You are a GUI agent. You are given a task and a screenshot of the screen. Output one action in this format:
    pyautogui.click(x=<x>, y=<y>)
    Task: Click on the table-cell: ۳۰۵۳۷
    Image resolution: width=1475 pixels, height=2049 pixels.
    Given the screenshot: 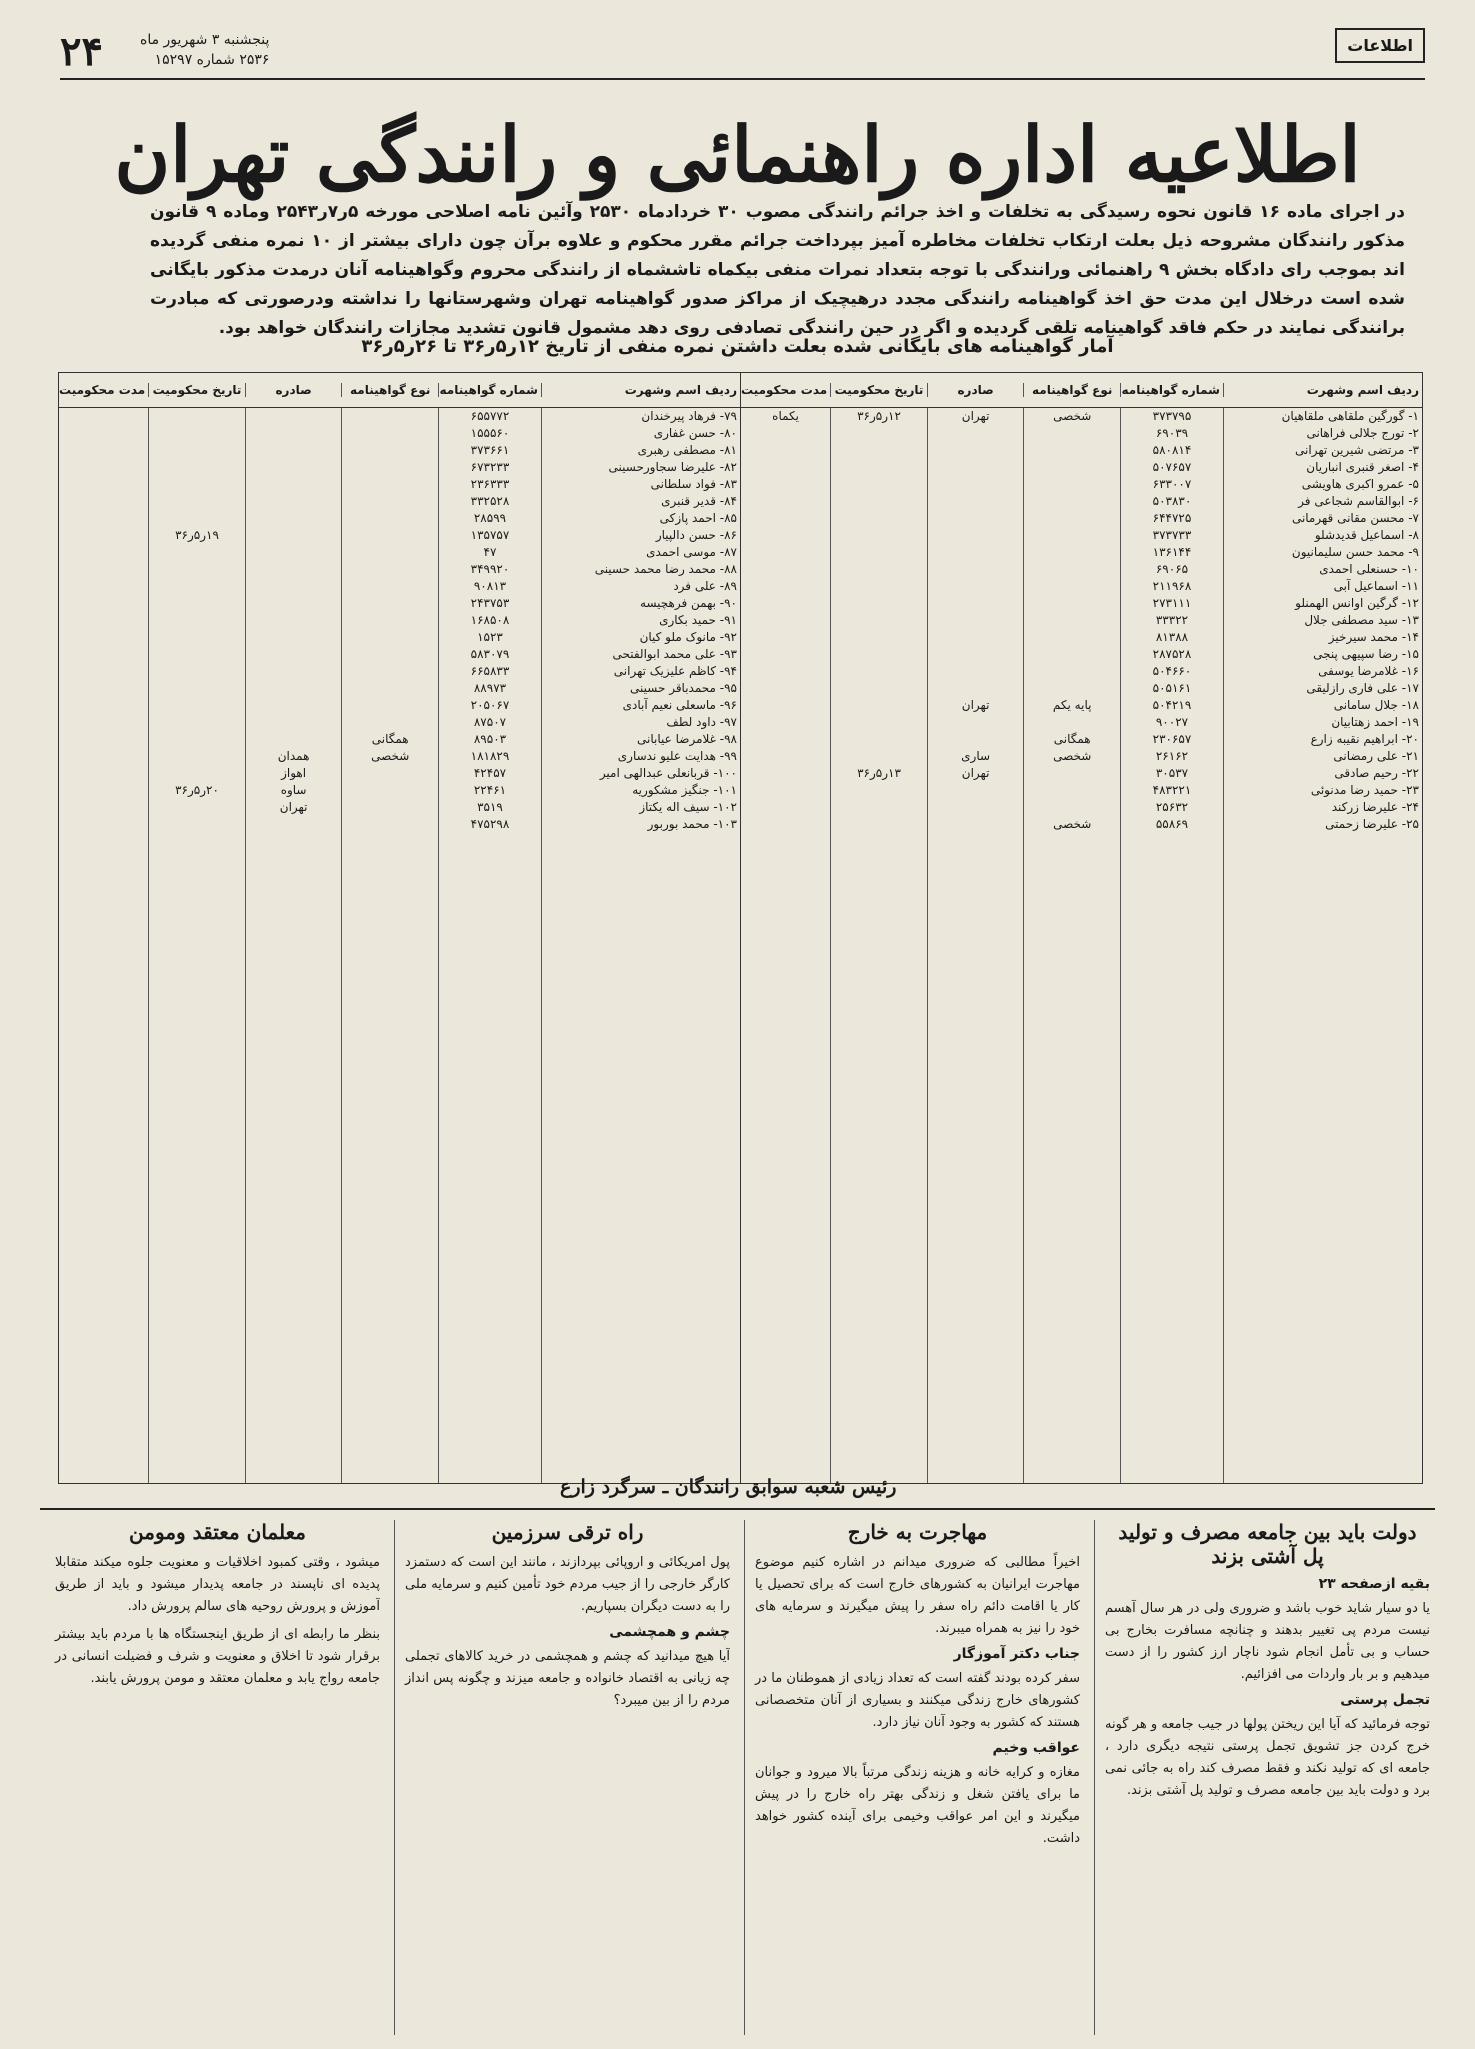 What is the action you would take?
    pyautogui.click(x=1171, y=773)
    